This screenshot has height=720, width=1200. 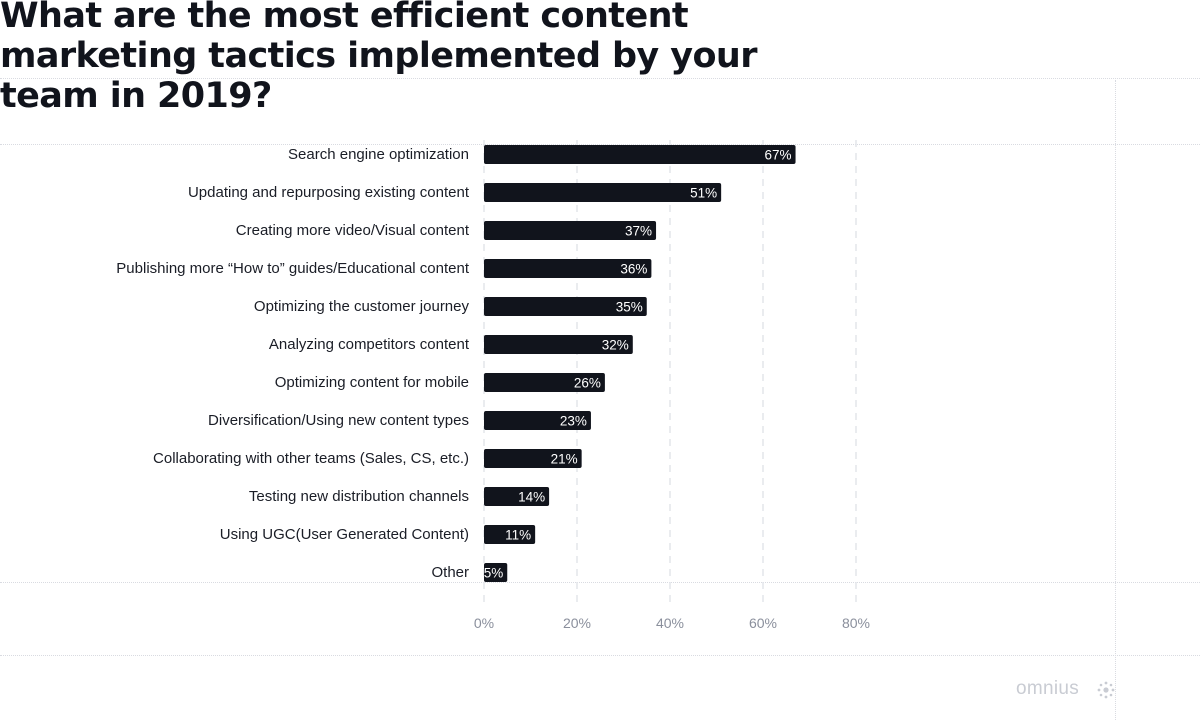 I want to click on value-label: 51%, so click(x=703, y=193).